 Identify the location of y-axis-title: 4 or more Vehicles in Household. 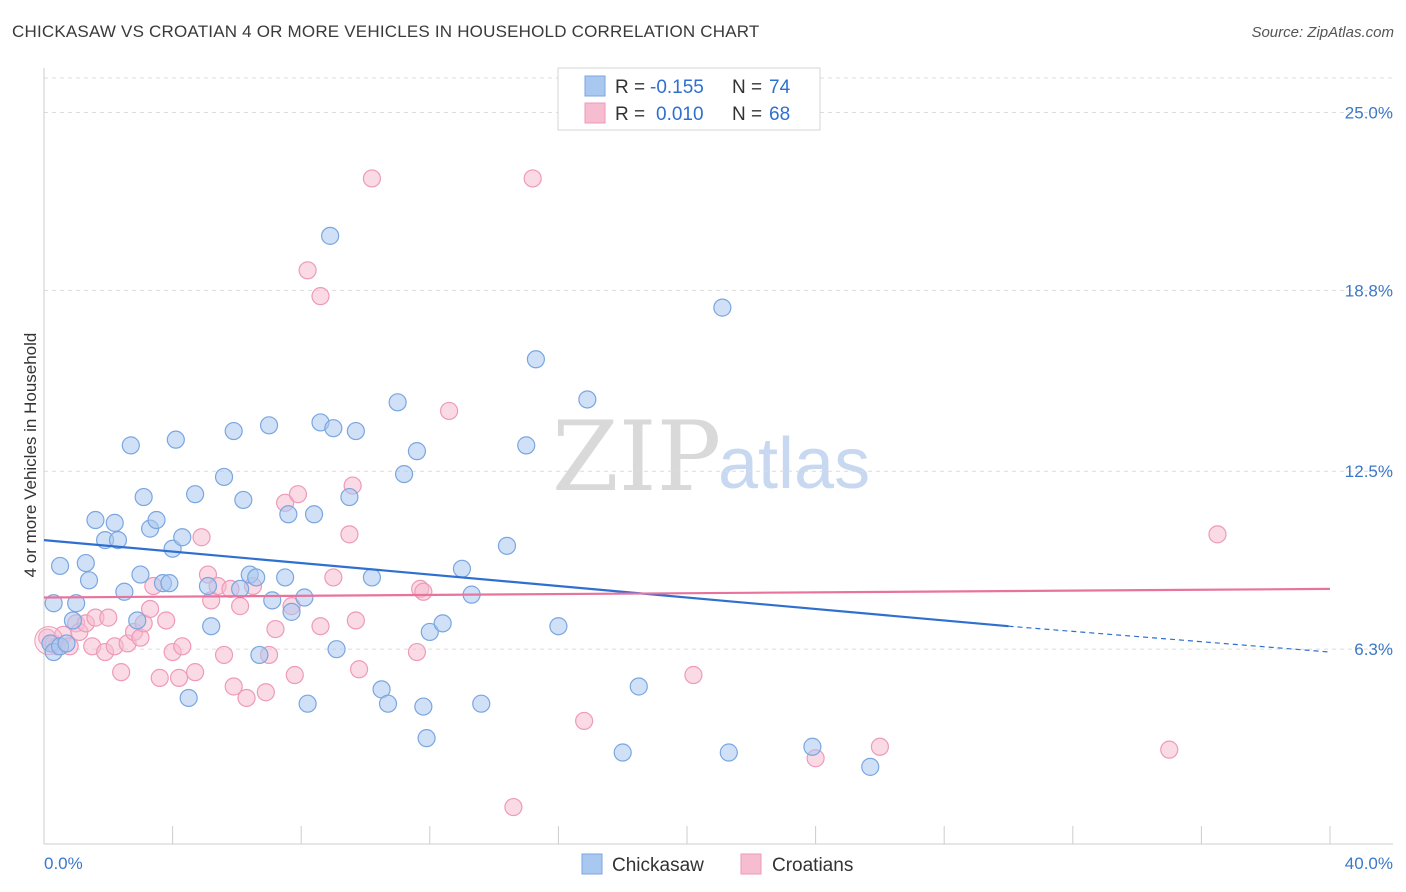
(30, 455).